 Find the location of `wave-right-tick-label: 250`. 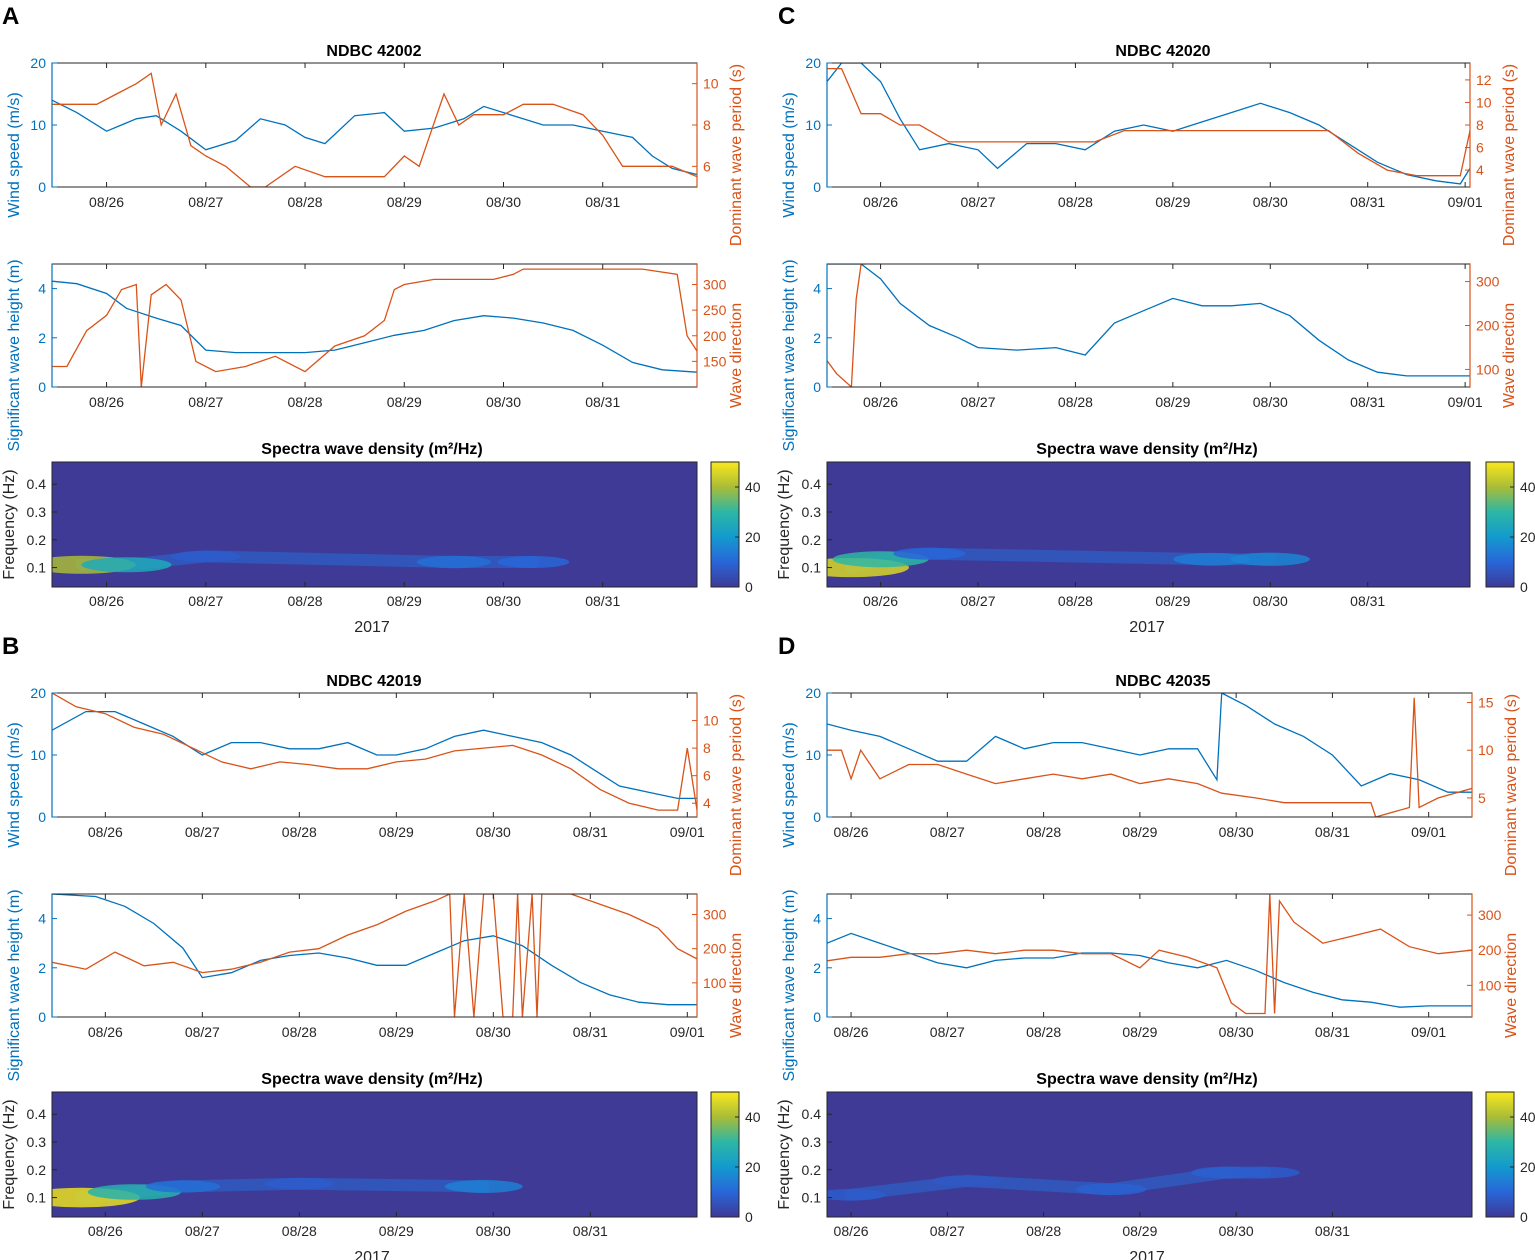

wave-right-tick-label: 250 is located at coordinates (715, 310).